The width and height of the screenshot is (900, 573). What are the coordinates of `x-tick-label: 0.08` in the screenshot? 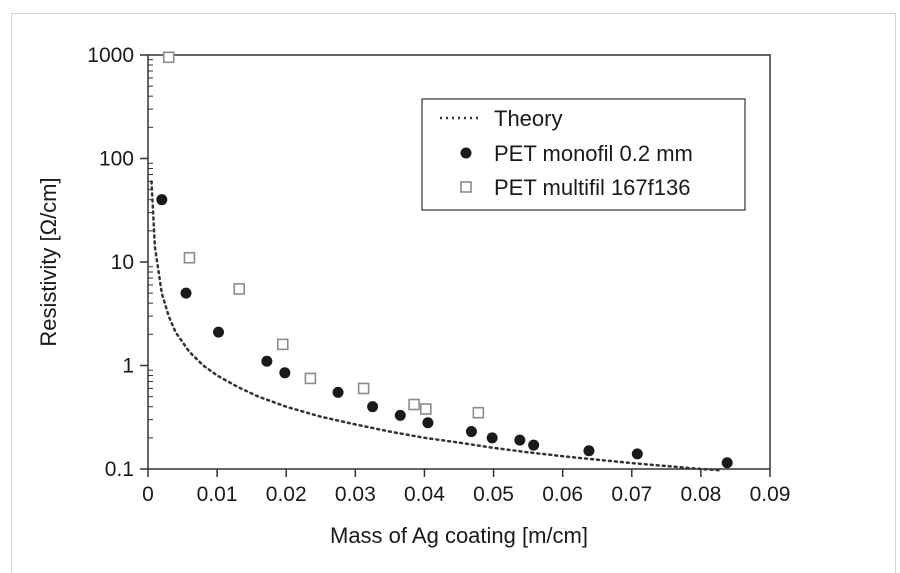 It's located at (700, 494).